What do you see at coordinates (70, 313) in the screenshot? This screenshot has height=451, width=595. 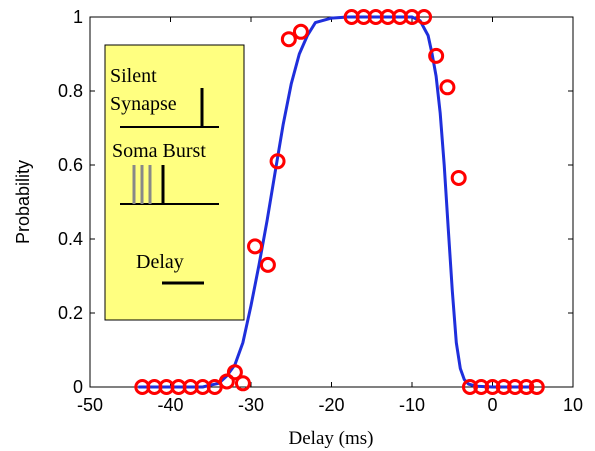 I see `y-tick-label: 0.2` at bounding box center [70, 313].